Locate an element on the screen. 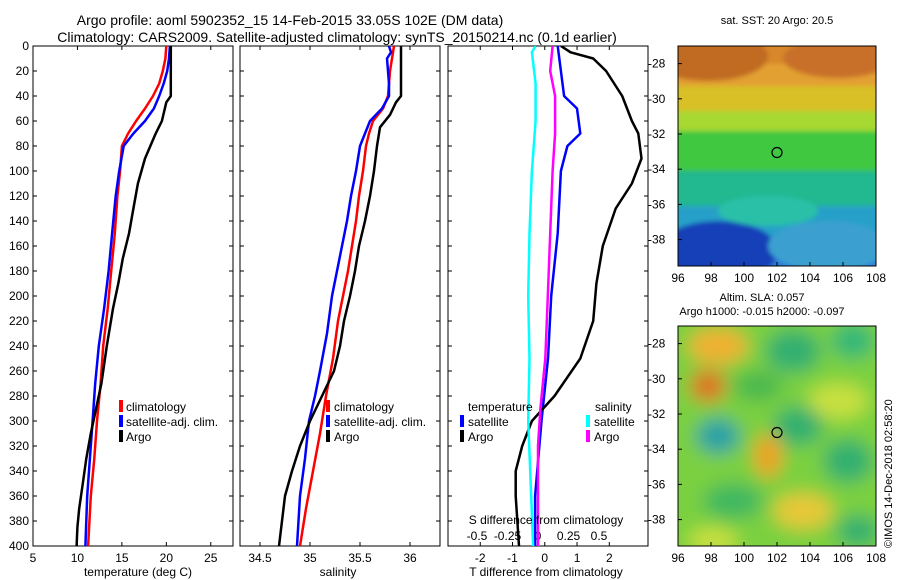  sst-map-title: sat. SST: 20 Argo: 20.5 is located at coordinates (777, 21).